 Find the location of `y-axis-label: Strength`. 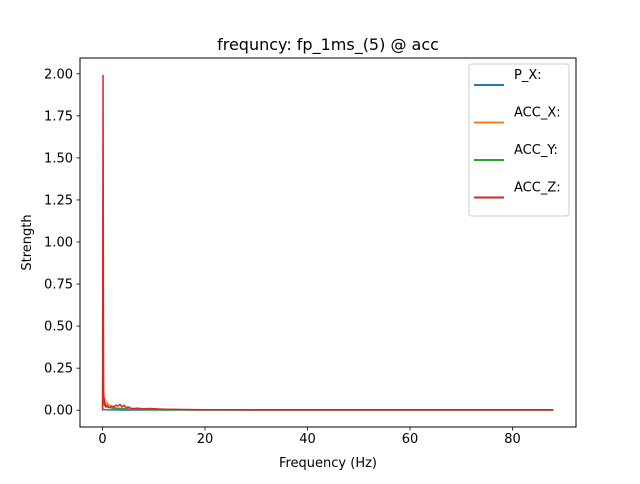

y-axis-label: Strength is located at coordinates (27, 242).